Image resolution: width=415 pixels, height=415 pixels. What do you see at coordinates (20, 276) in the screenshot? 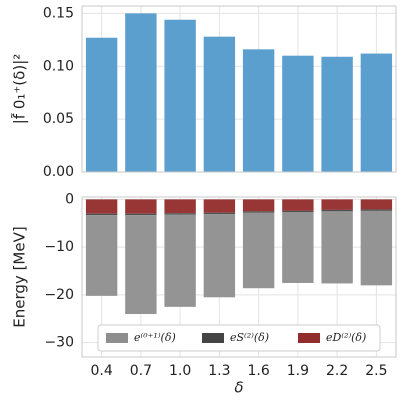
I see `y-axis-label: Energy [MeV]` at bounding box center [20, 276].